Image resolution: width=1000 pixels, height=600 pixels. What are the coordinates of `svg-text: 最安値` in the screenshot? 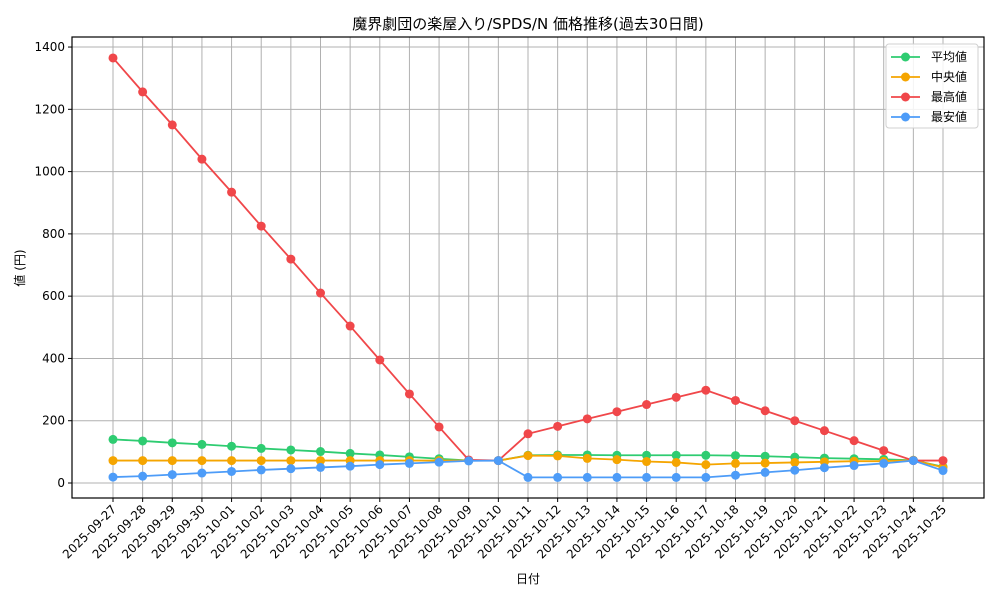 It's located at (949, 116).